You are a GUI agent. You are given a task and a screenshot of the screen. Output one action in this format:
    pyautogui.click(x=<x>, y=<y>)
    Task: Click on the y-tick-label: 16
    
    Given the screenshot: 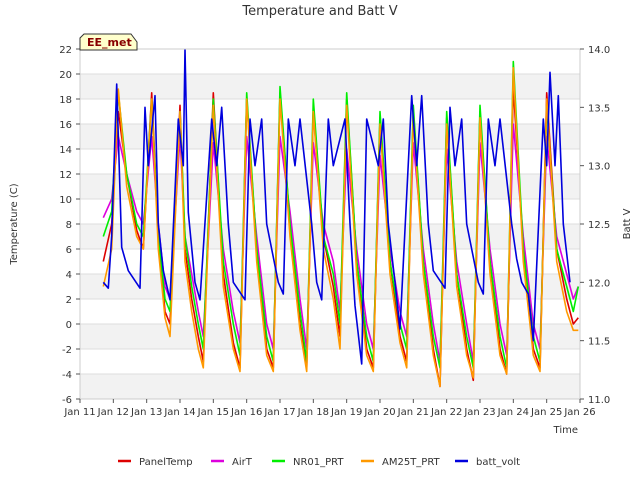 What is the action you would take?
    pyautogui.click(x=65, y=125)
    